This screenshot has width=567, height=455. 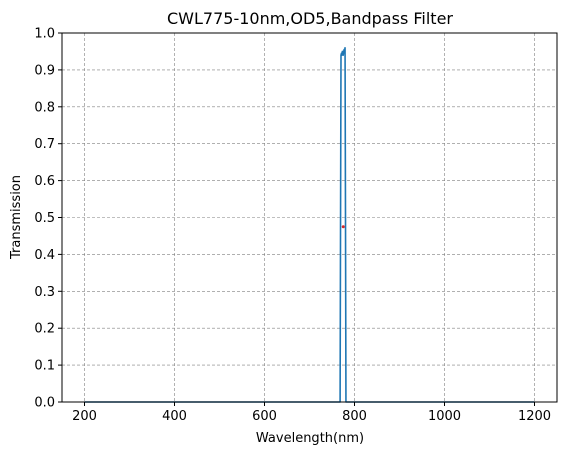 I want to click on x-tick-label-3: 800, so click(x=354, y=416).